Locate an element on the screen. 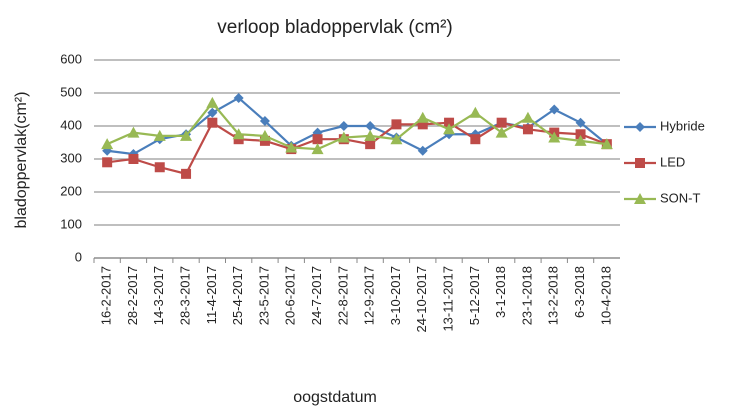  legend-label: SON-T is located at coordinates (680, 197).